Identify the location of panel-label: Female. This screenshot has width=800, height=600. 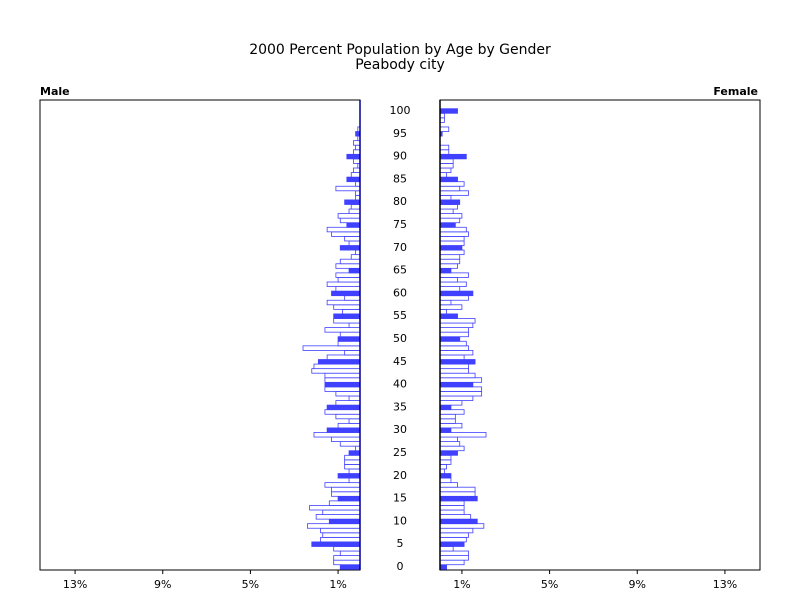
(735, 91).